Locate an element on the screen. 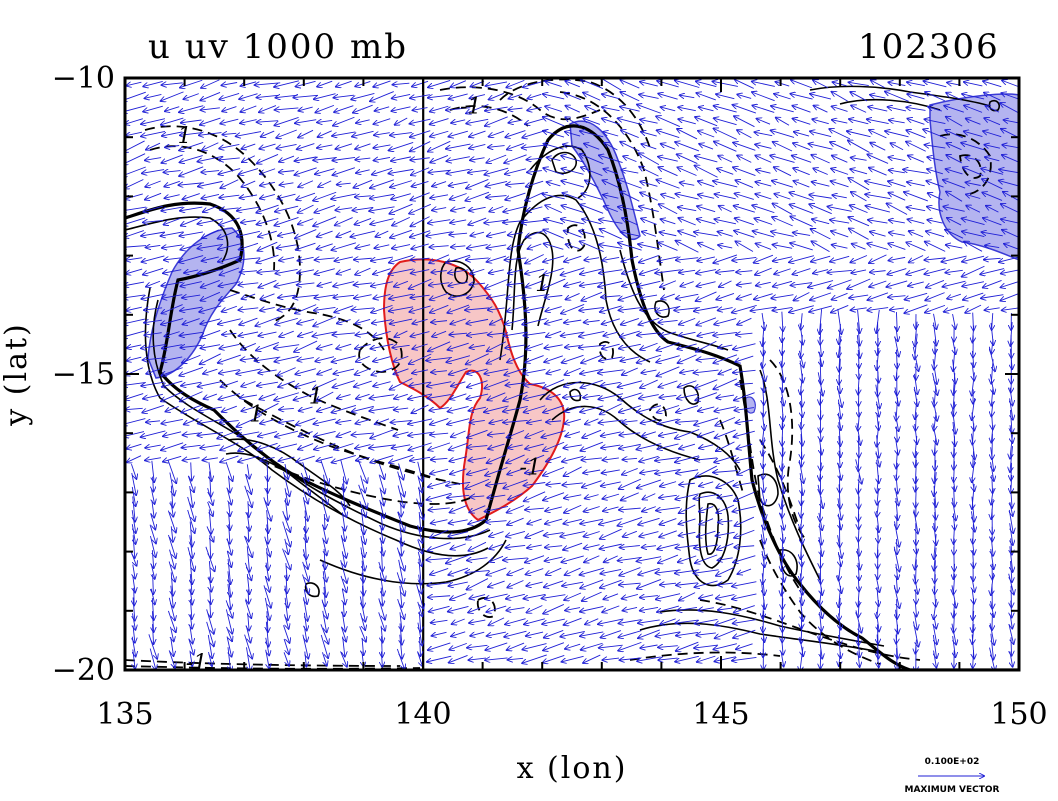  x-tick-label: 150 is located at coordinates (1018, 714).